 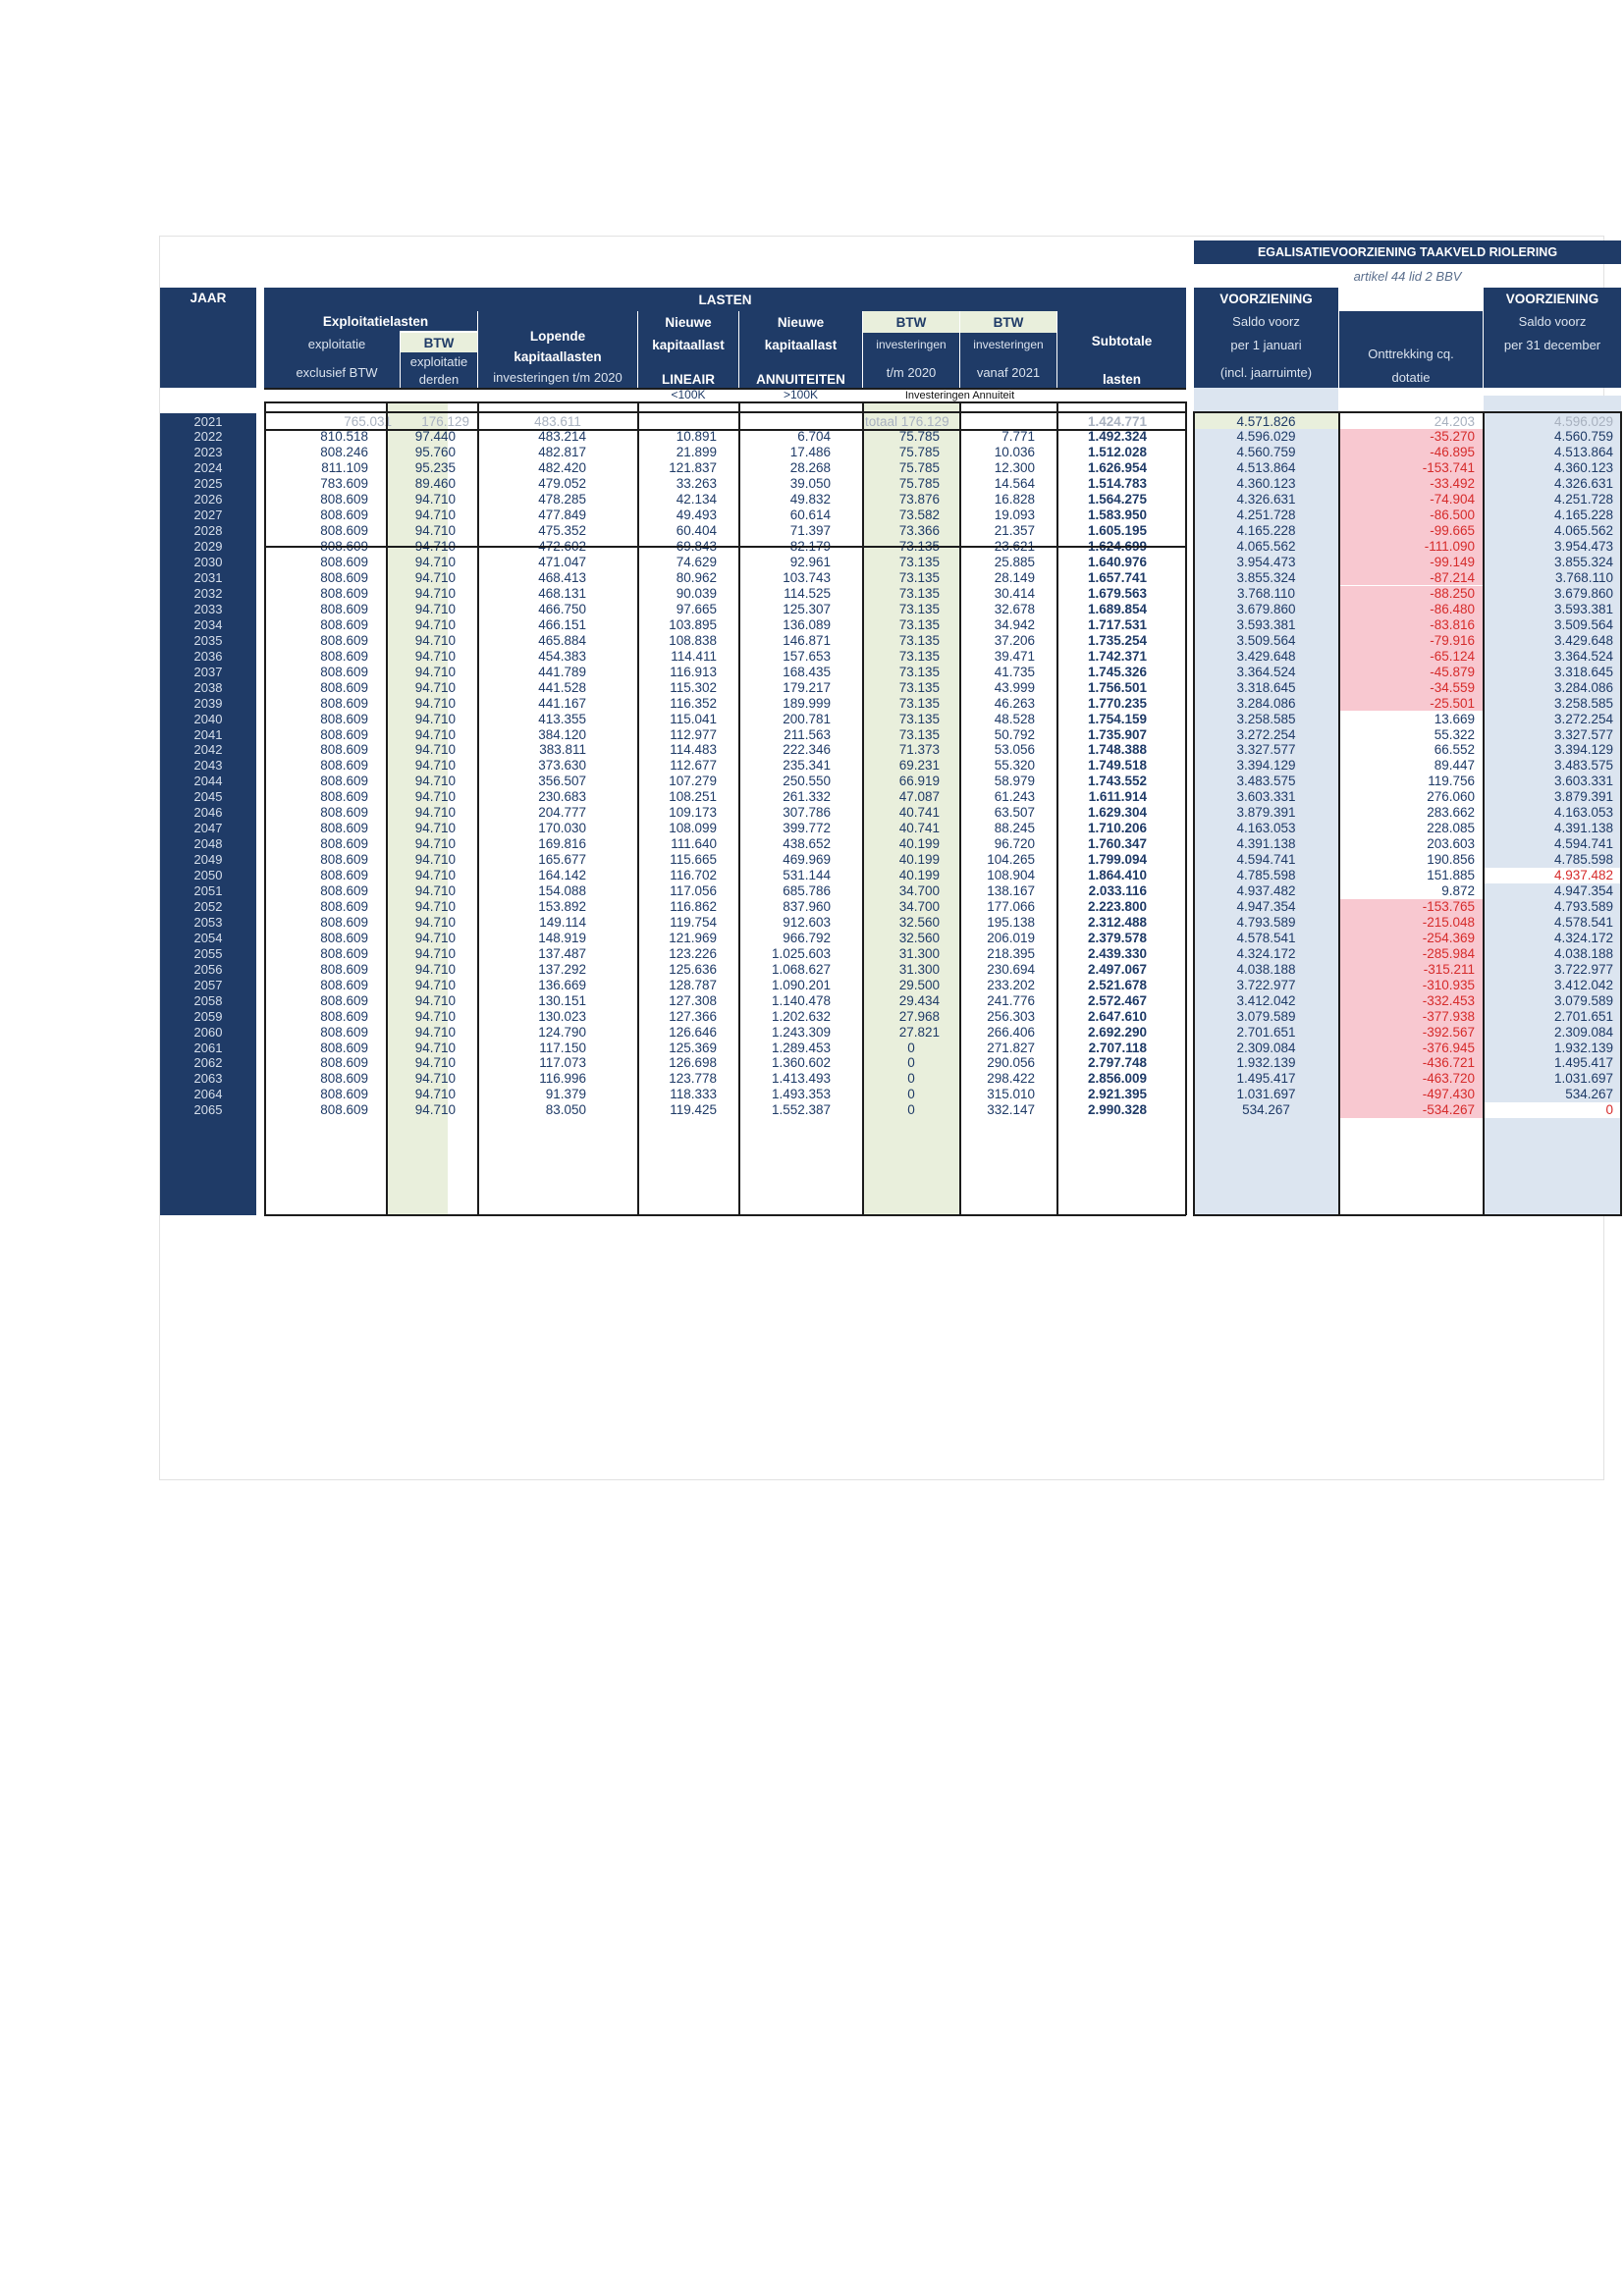 I want to click on cell-2044-onttrekking: 119.756, so click(x=1411, y=781).